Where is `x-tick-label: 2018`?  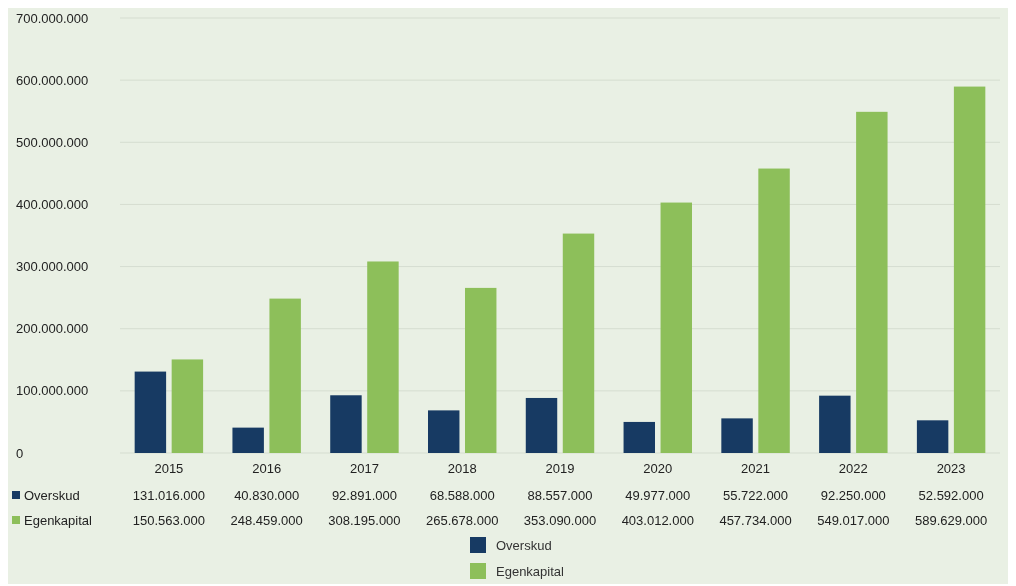 x-tick-label: 2018 is located at coordinates (462, 468).